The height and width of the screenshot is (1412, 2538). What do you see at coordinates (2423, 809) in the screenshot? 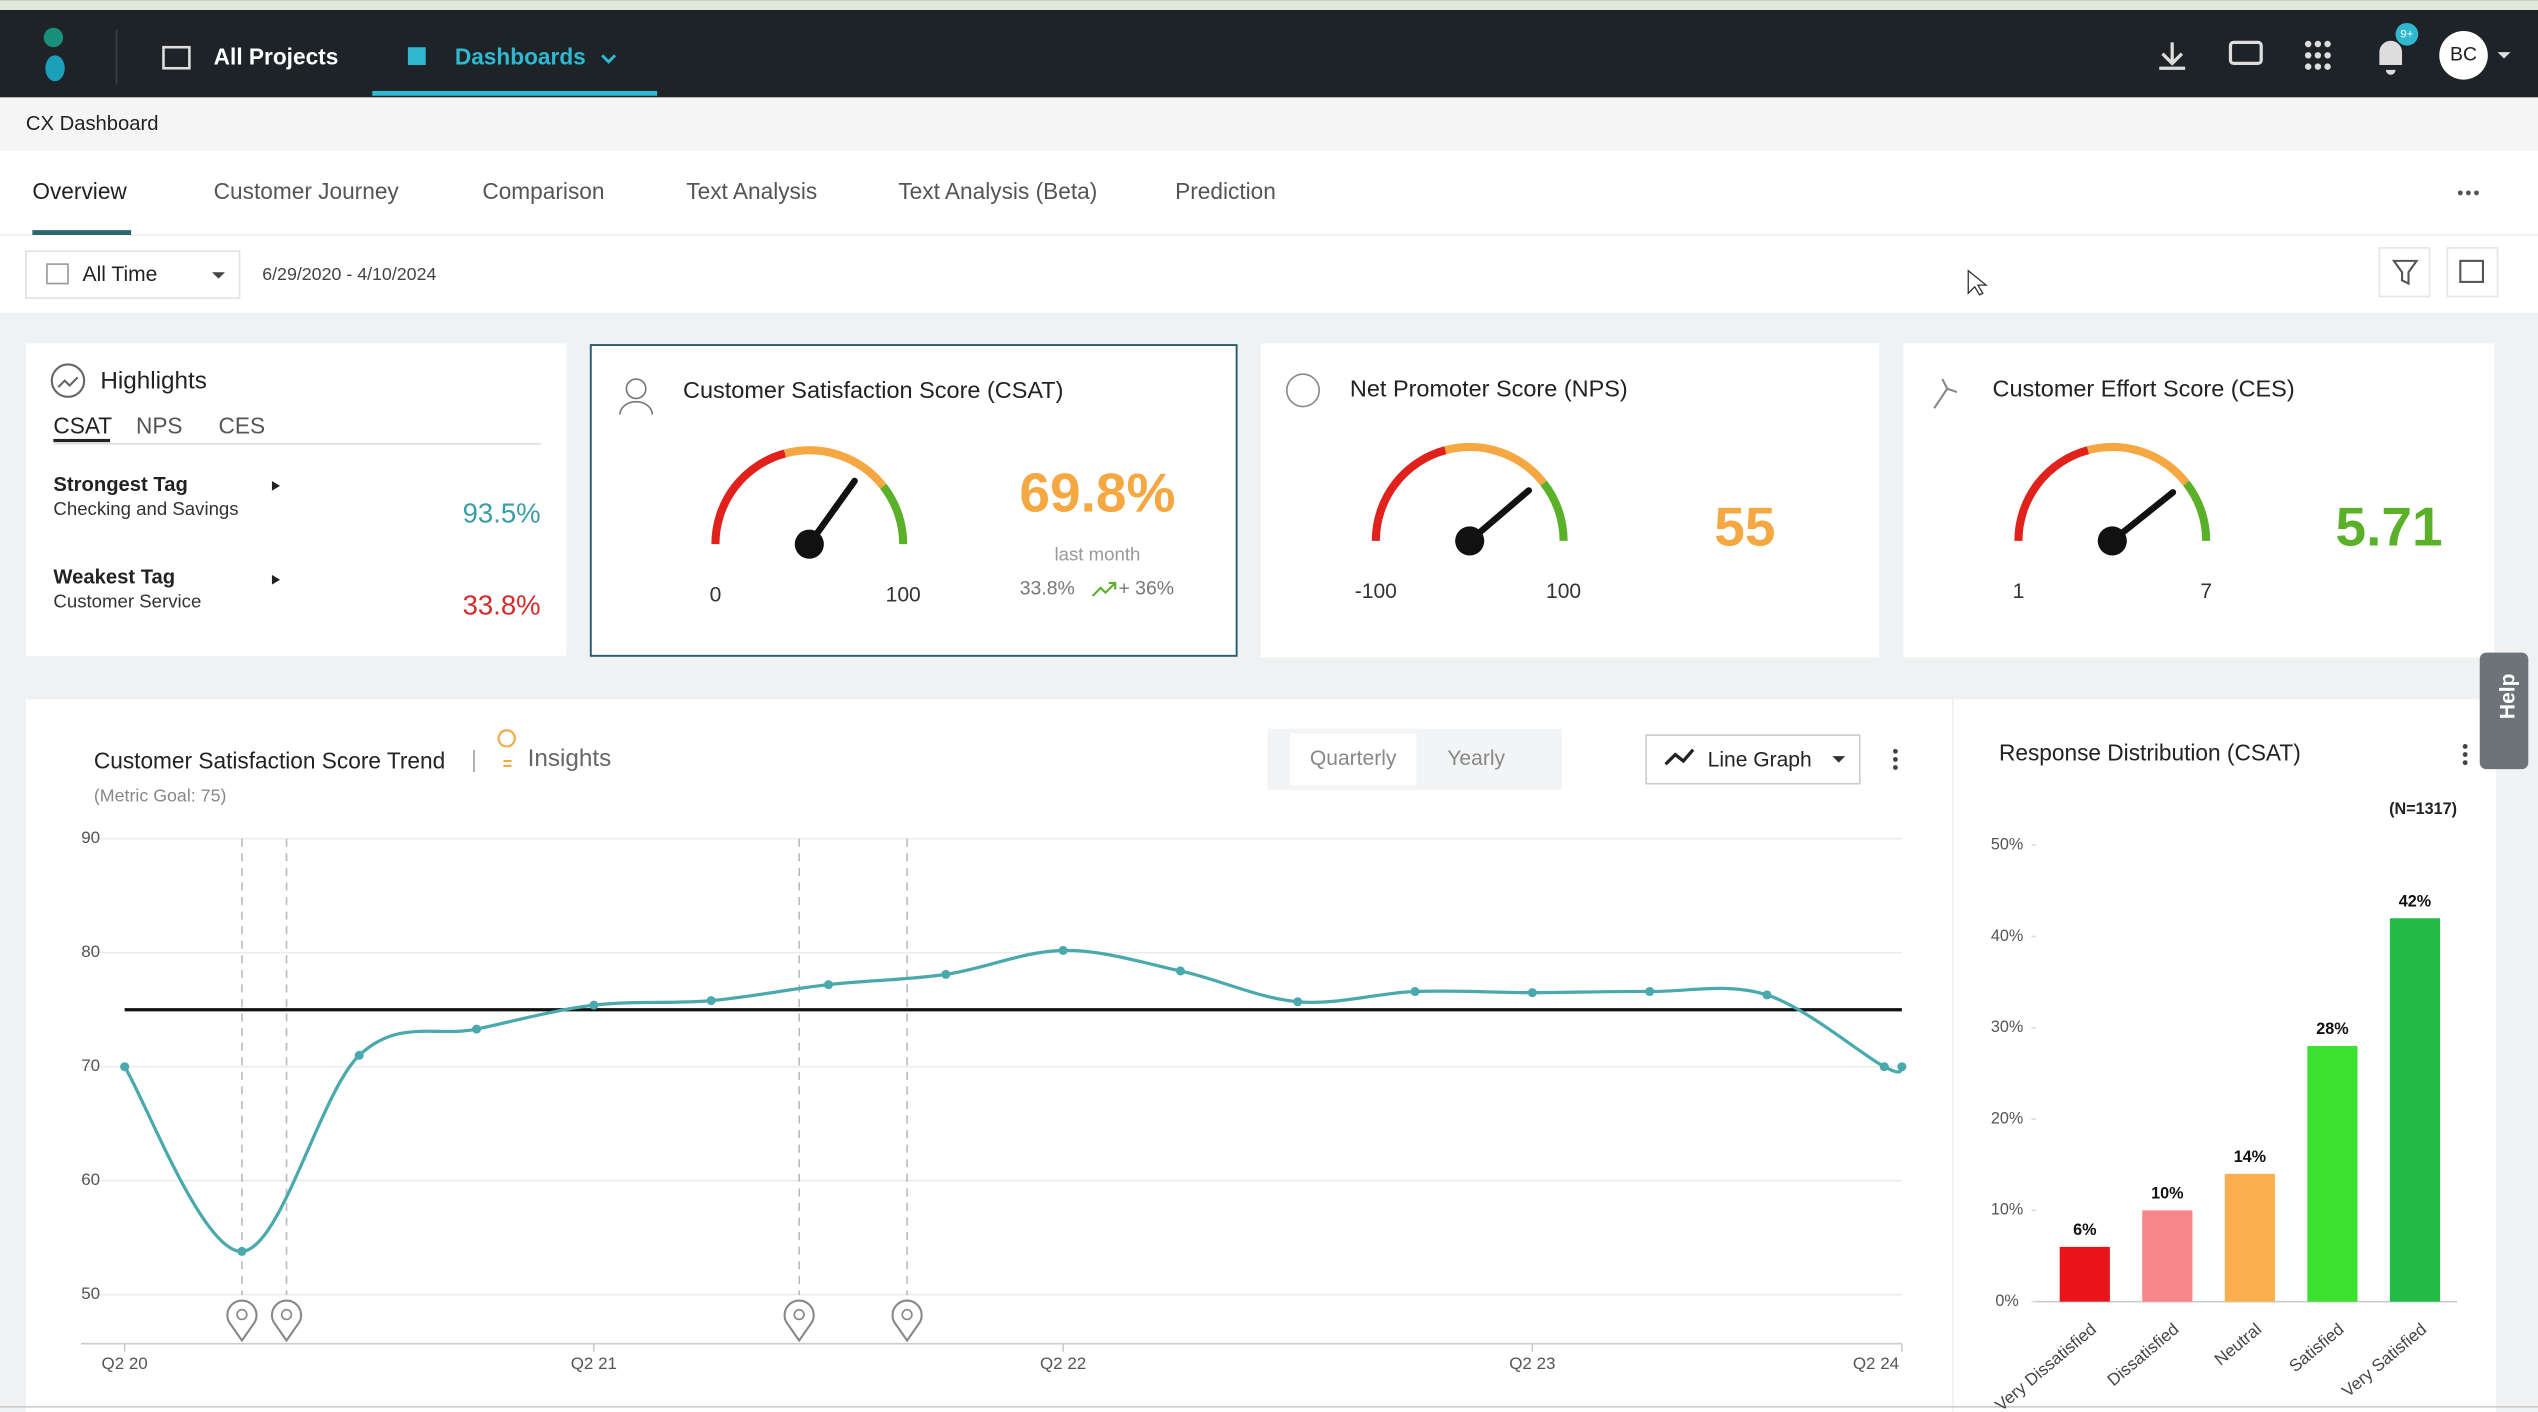
I see `sample-size: (N=1317)` at bounding box center [2423, 809].